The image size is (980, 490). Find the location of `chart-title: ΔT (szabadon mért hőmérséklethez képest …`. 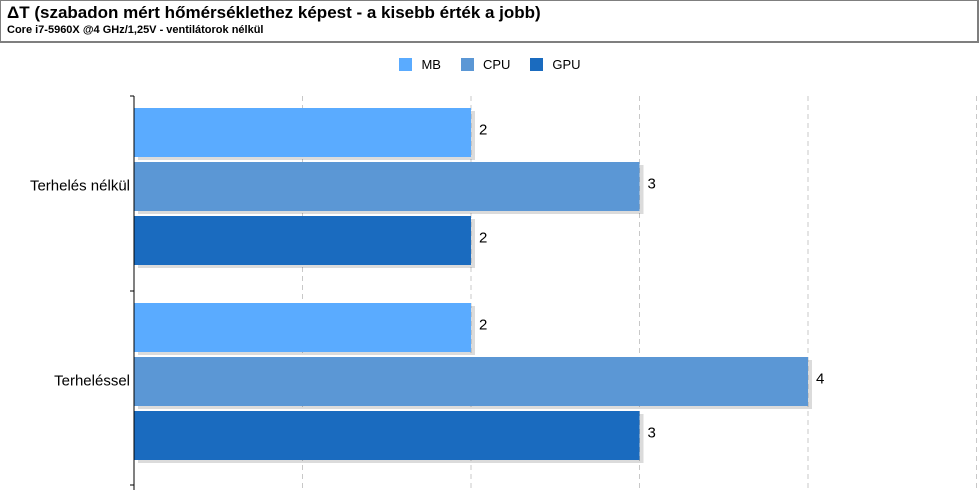

chart-title: ΔT (szabadon mért hőmérséklethez képest … is located at coordinates (274, 12).